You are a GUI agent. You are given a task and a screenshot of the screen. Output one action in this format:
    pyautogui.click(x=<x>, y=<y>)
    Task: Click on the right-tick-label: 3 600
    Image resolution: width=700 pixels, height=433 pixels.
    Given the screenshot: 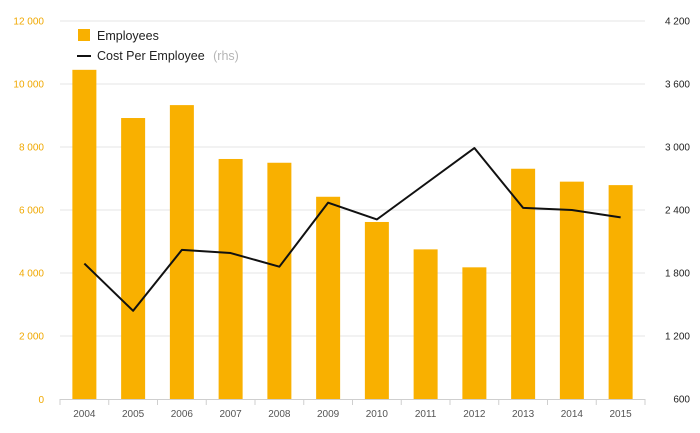 What is the action you would take?
    pyautogui.click(x=677, y=85)
    